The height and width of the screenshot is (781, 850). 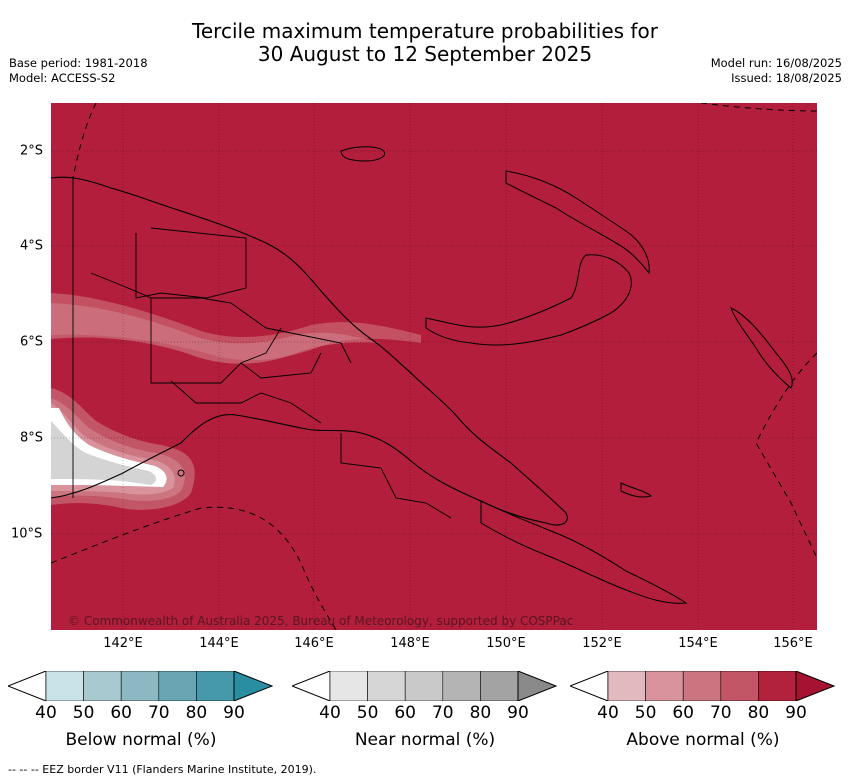 What do you see at coordinates (528, 300) in the screenshot?
I see `new-britain-coastline` at bounding box center [528, 300].